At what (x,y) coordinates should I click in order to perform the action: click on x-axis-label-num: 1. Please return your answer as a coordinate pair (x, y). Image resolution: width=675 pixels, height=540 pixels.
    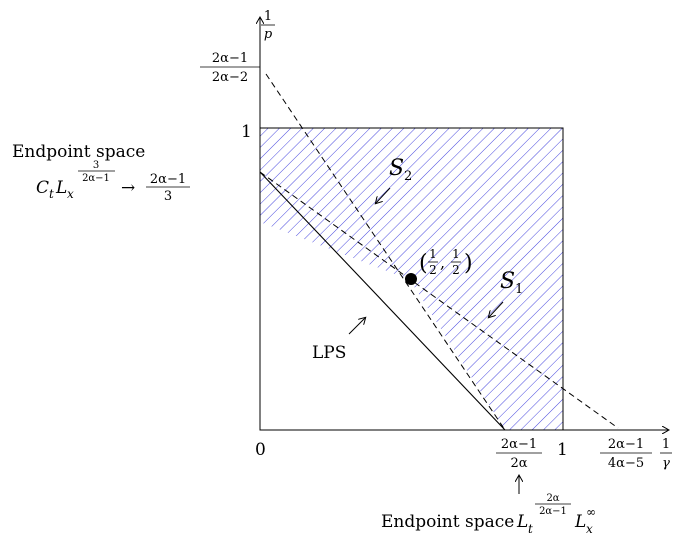
    Looking at the image, I should click on (666, 444).